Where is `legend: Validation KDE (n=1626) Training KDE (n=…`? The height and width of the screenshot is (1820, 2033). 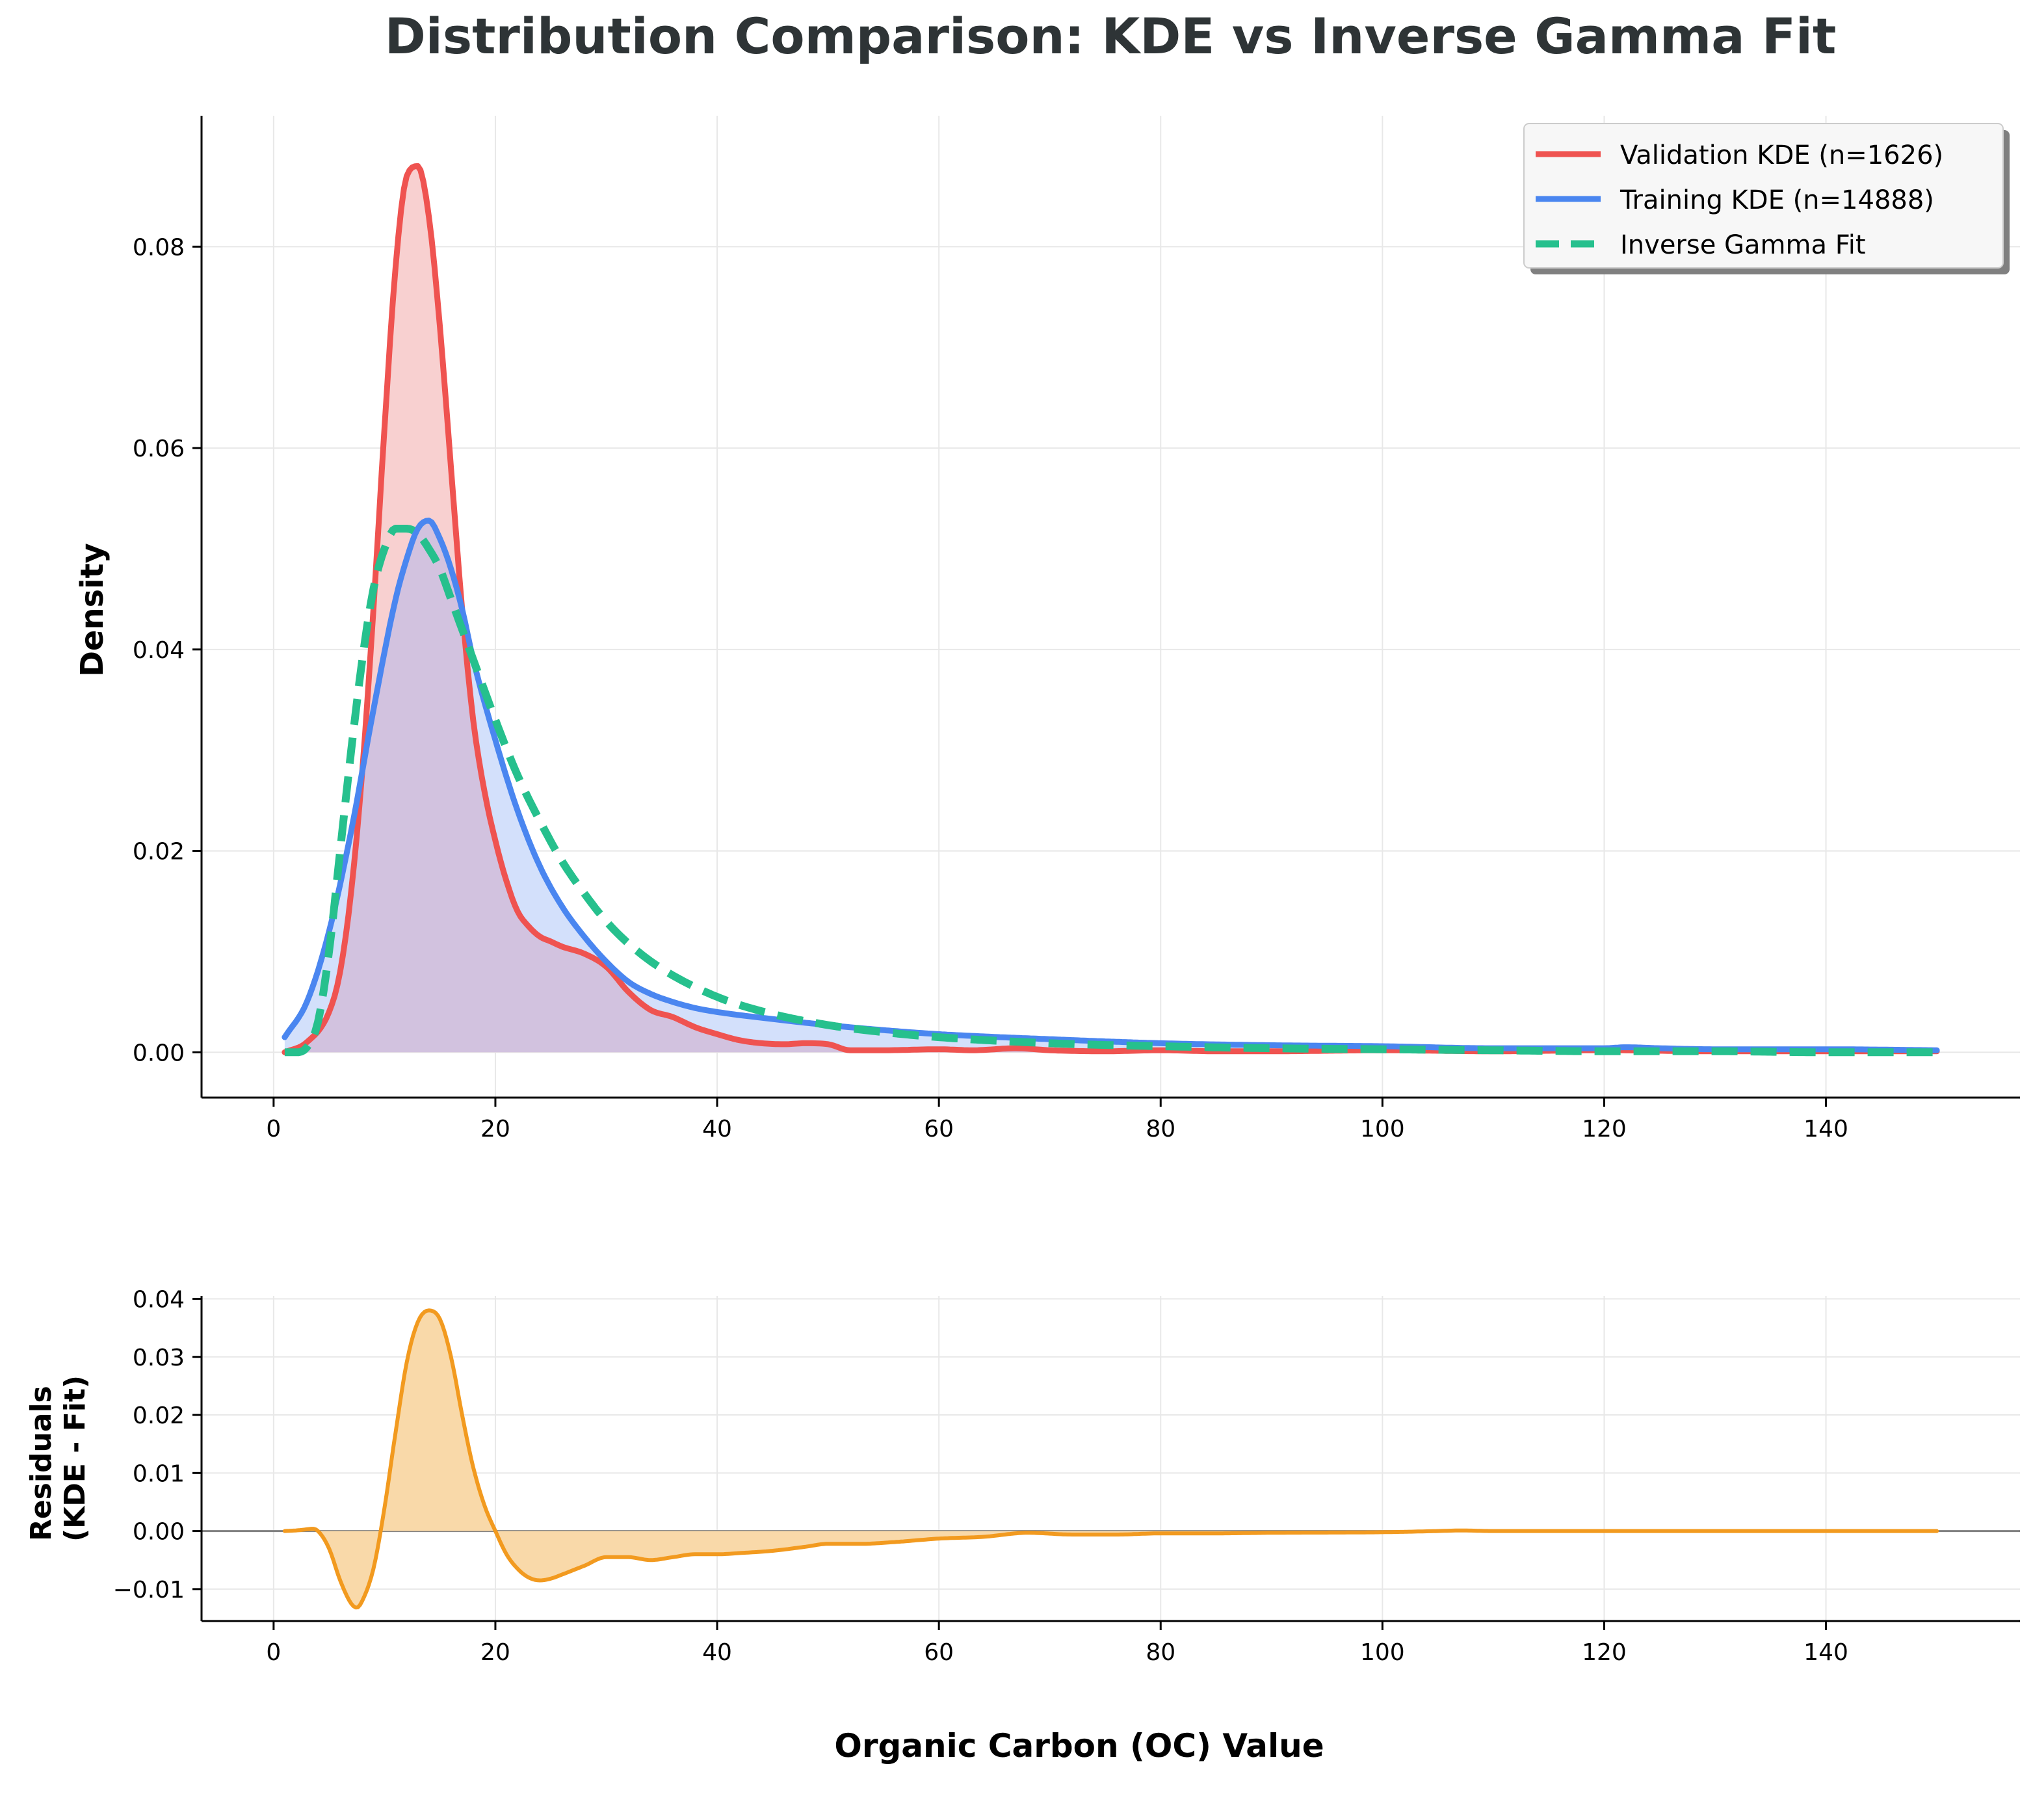
legend: Validation KDE (n=1626) Training KDE (n=… is located at coordinates (1766, 199).